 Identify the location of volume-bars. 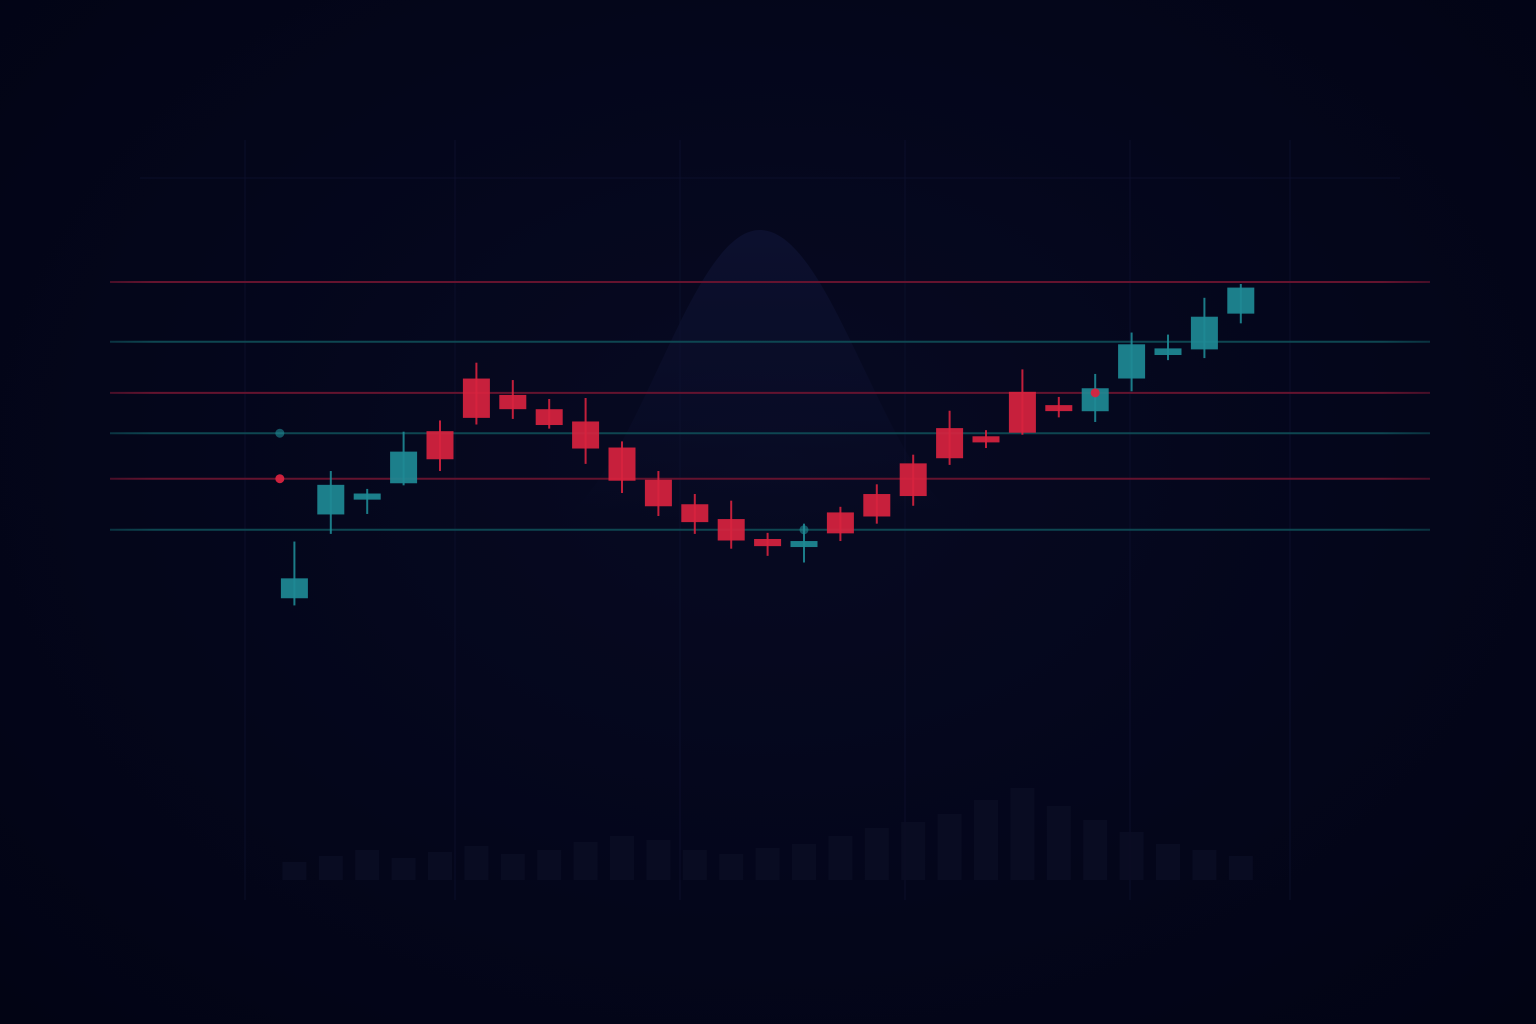
(767, 834).